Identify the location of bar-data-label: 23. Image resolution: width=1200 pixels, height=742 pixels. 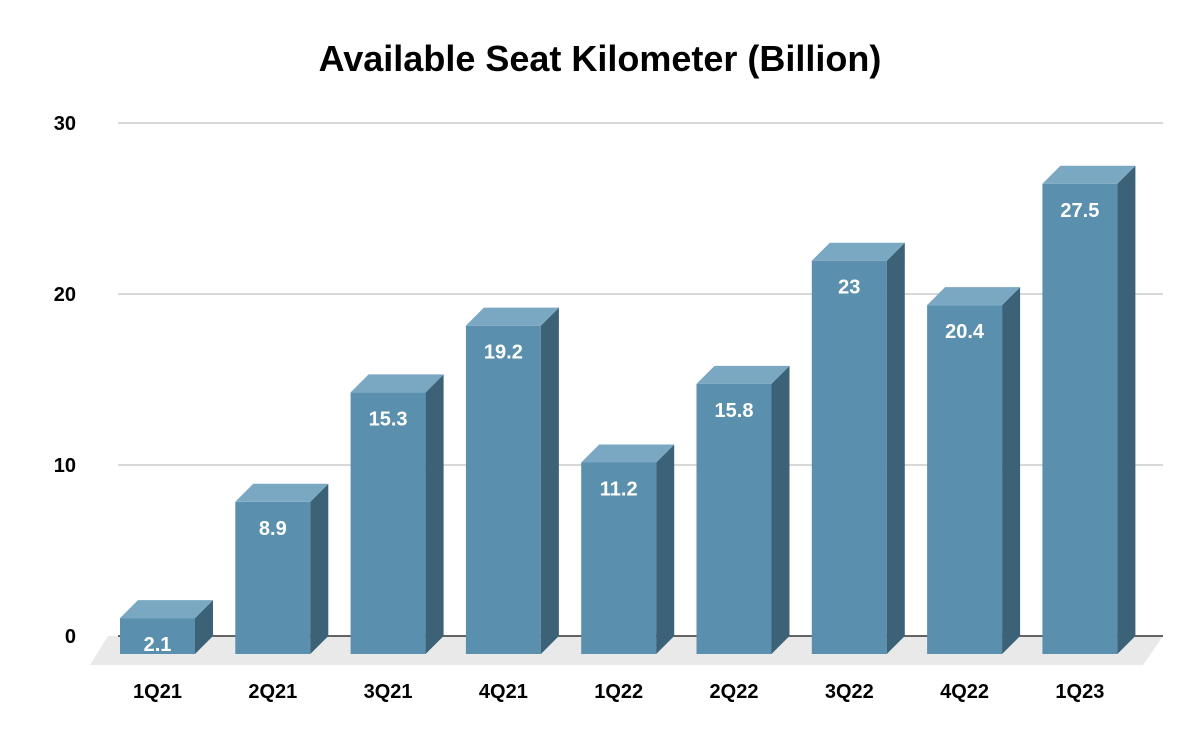
(849, 288).